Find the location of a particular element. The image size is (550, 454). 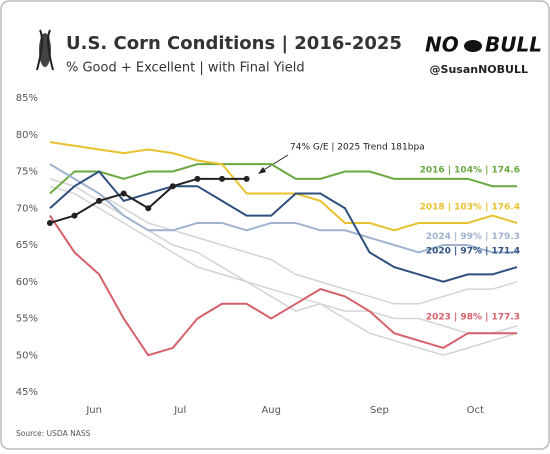

annotation: 74% G/E | 2025 Trend 181bpa is located at coordinates (357, 148).